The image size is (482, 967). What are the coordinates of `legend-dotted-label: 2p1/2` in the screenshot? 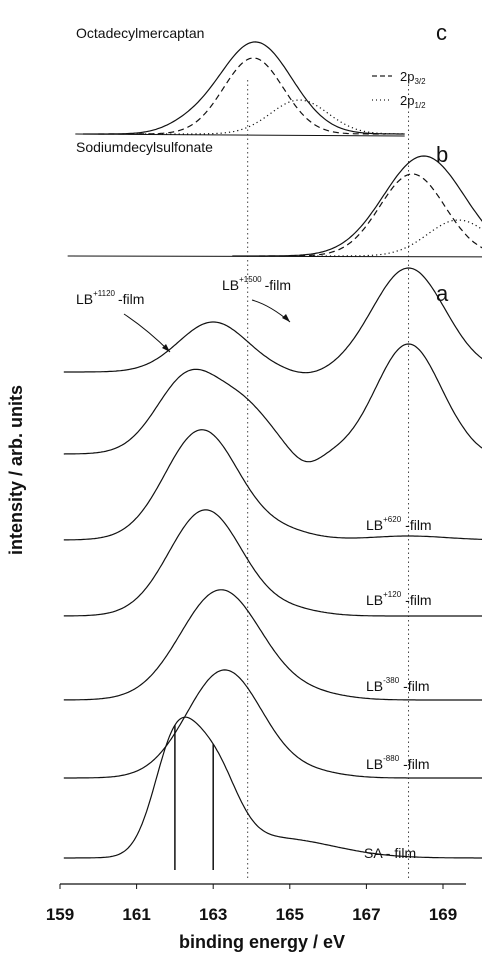 It's located at (413, 101).